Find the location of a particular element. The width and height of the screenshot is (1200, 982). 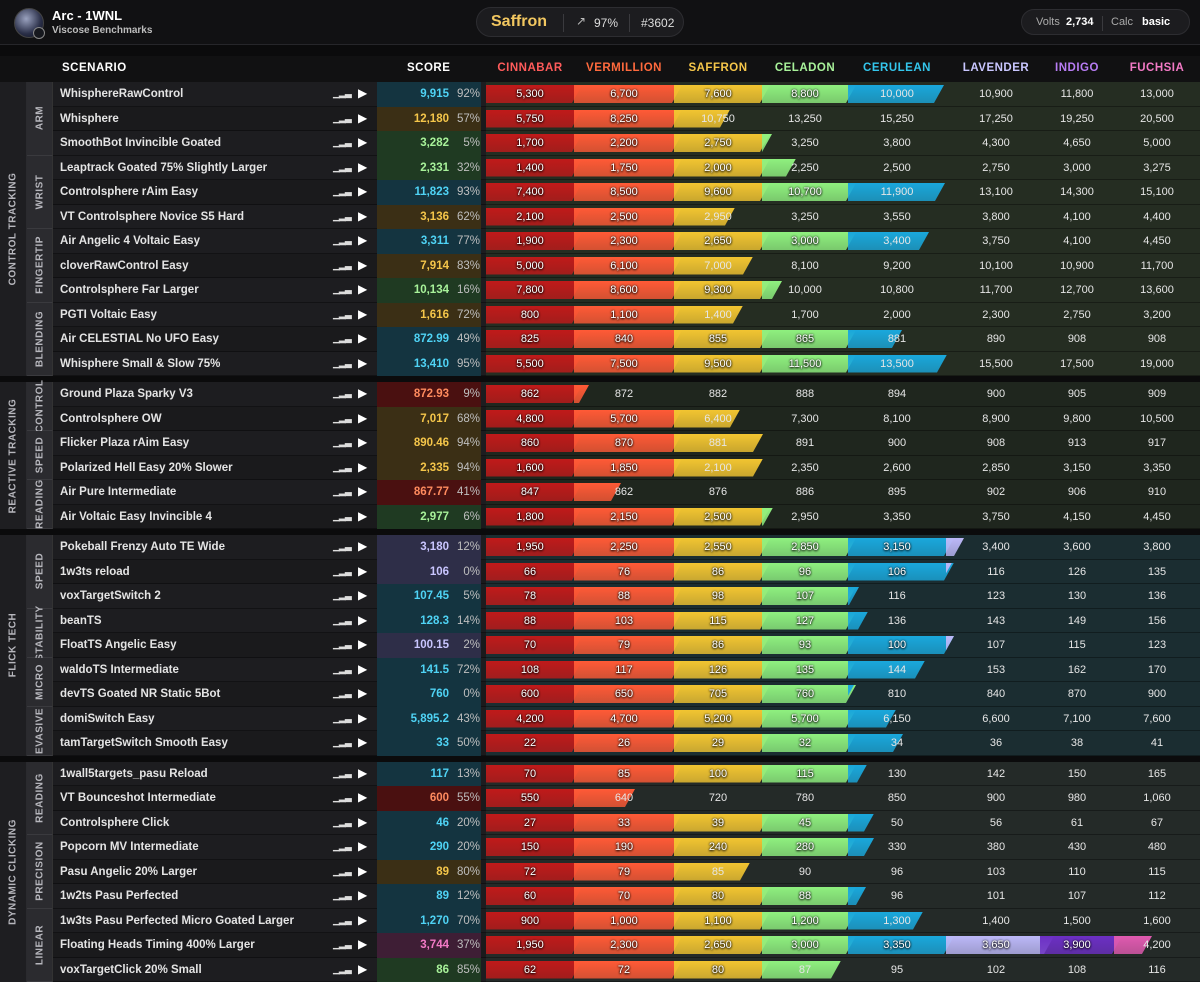

scenario-name: Pokeball Frenzy Auto TE Wide is located at coordinates (142, 547).